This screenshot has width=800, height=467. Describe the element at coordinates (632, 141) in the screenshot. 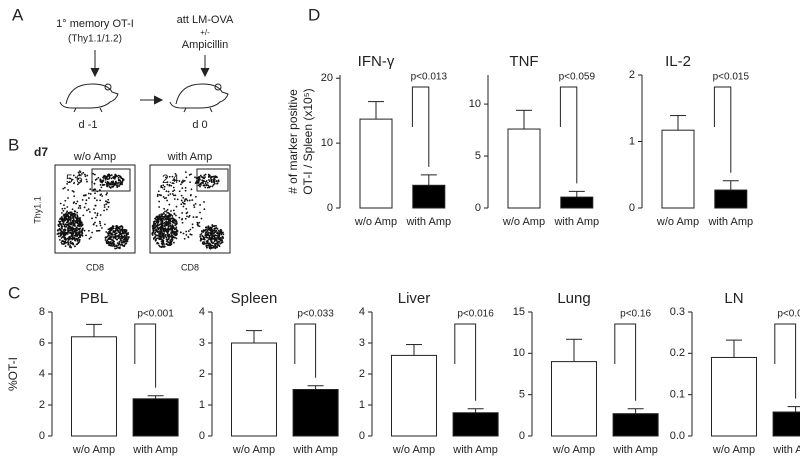

I see `y-tick-label: 1` at that location.